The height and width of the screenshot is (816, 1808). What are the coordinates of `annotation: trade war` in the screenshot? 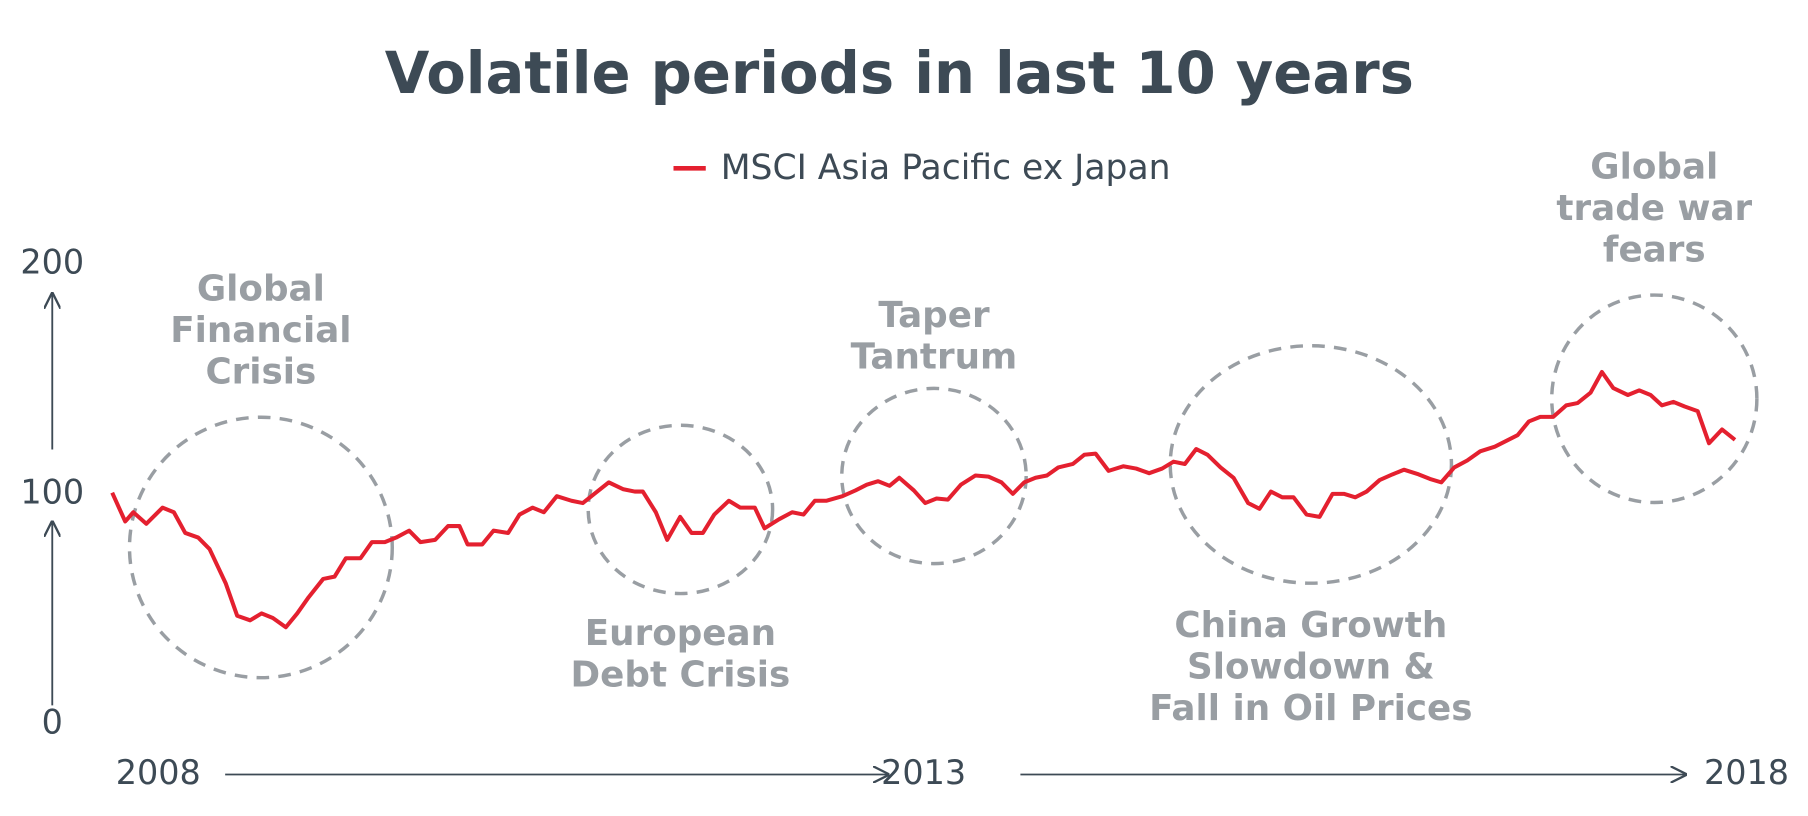 It's located at (1654, 208).